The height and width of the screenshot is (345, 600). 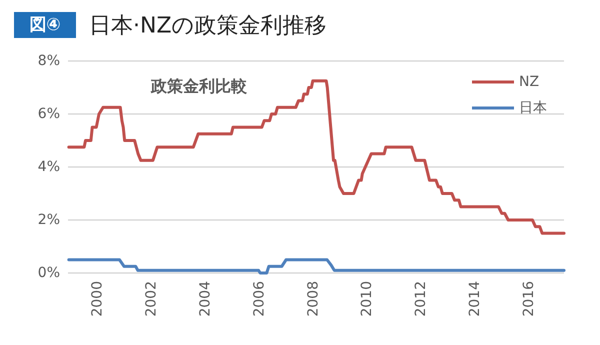 What do you see at coordinates (49, 220) in the screenshot?
I see `y-tick-label: 2%` at bounding box center [49, 220].